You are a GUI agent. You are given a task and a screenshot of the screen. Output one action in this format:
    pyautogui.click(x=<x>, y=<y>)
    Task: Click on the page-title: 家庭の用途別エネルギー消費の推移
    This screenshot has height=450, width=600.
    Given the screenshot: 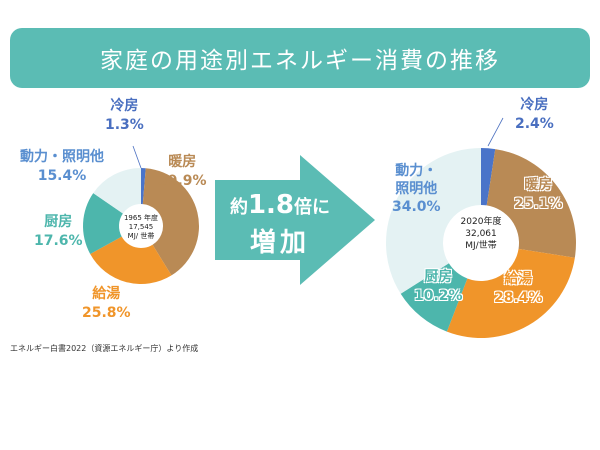 What is the action you would take?
    pyautogui.click(x=300, y=61)
    